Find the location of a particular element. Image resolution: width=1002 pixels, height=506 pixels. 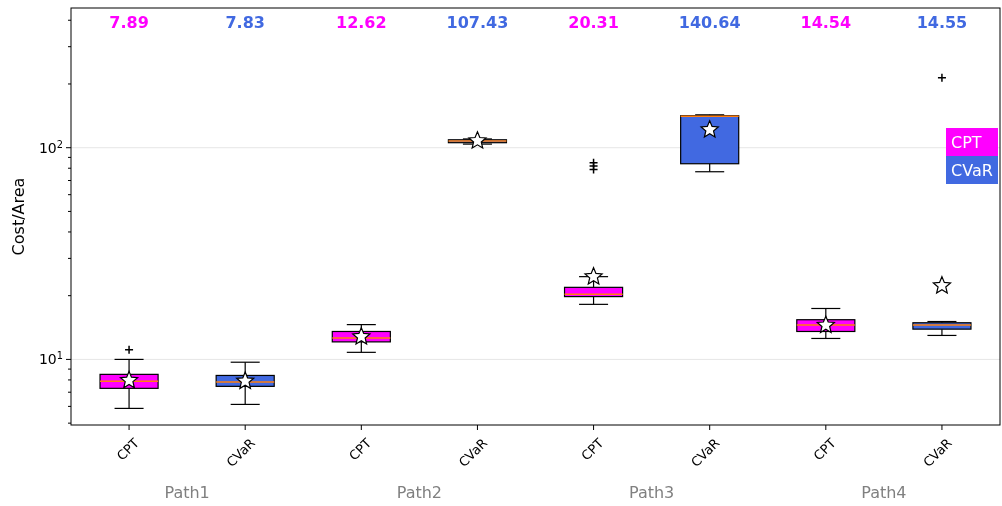

text: Path3 is located at coordinates (651, 492).